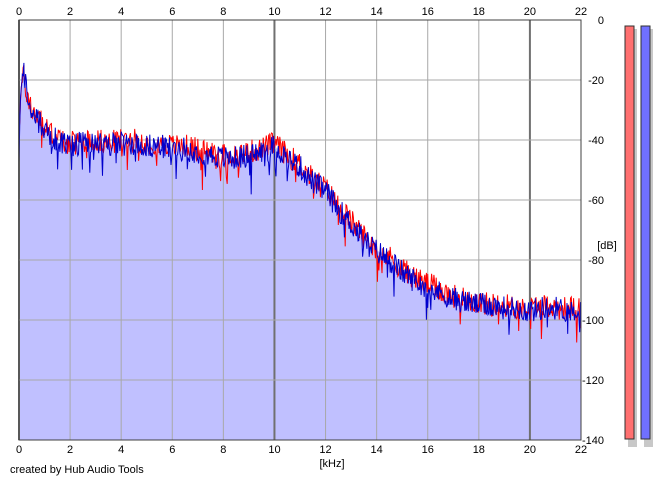 This screenshot has width=664, height=481. What do you see at coordinates (70, 12) in the screenshot?
I see `x-tick-label-top: 2` at bounding box center [70, 12].